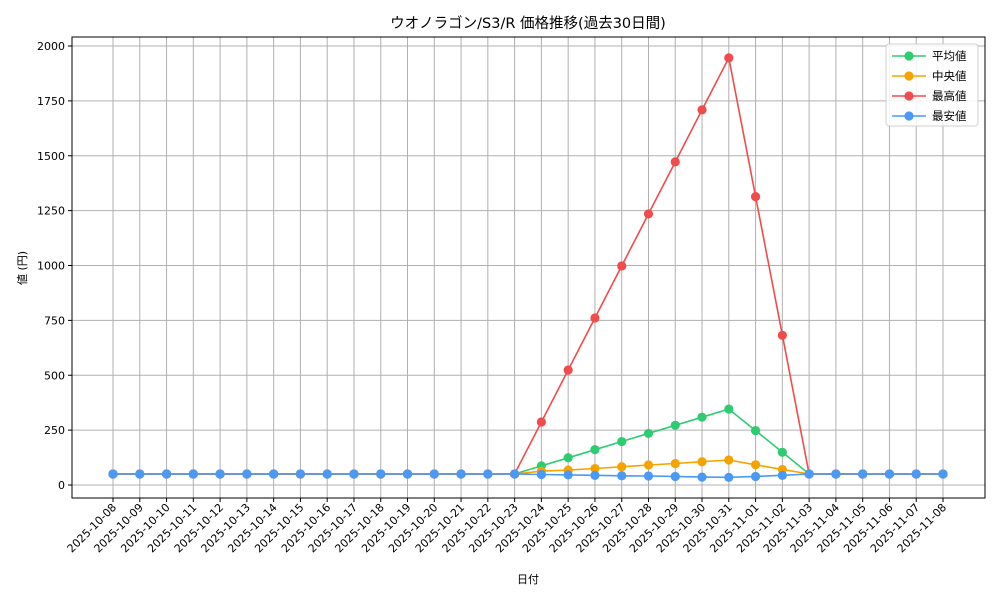 This screenshot has height=604, width=1000. I want to click on legend-item: 中央値, so click(929, 76).